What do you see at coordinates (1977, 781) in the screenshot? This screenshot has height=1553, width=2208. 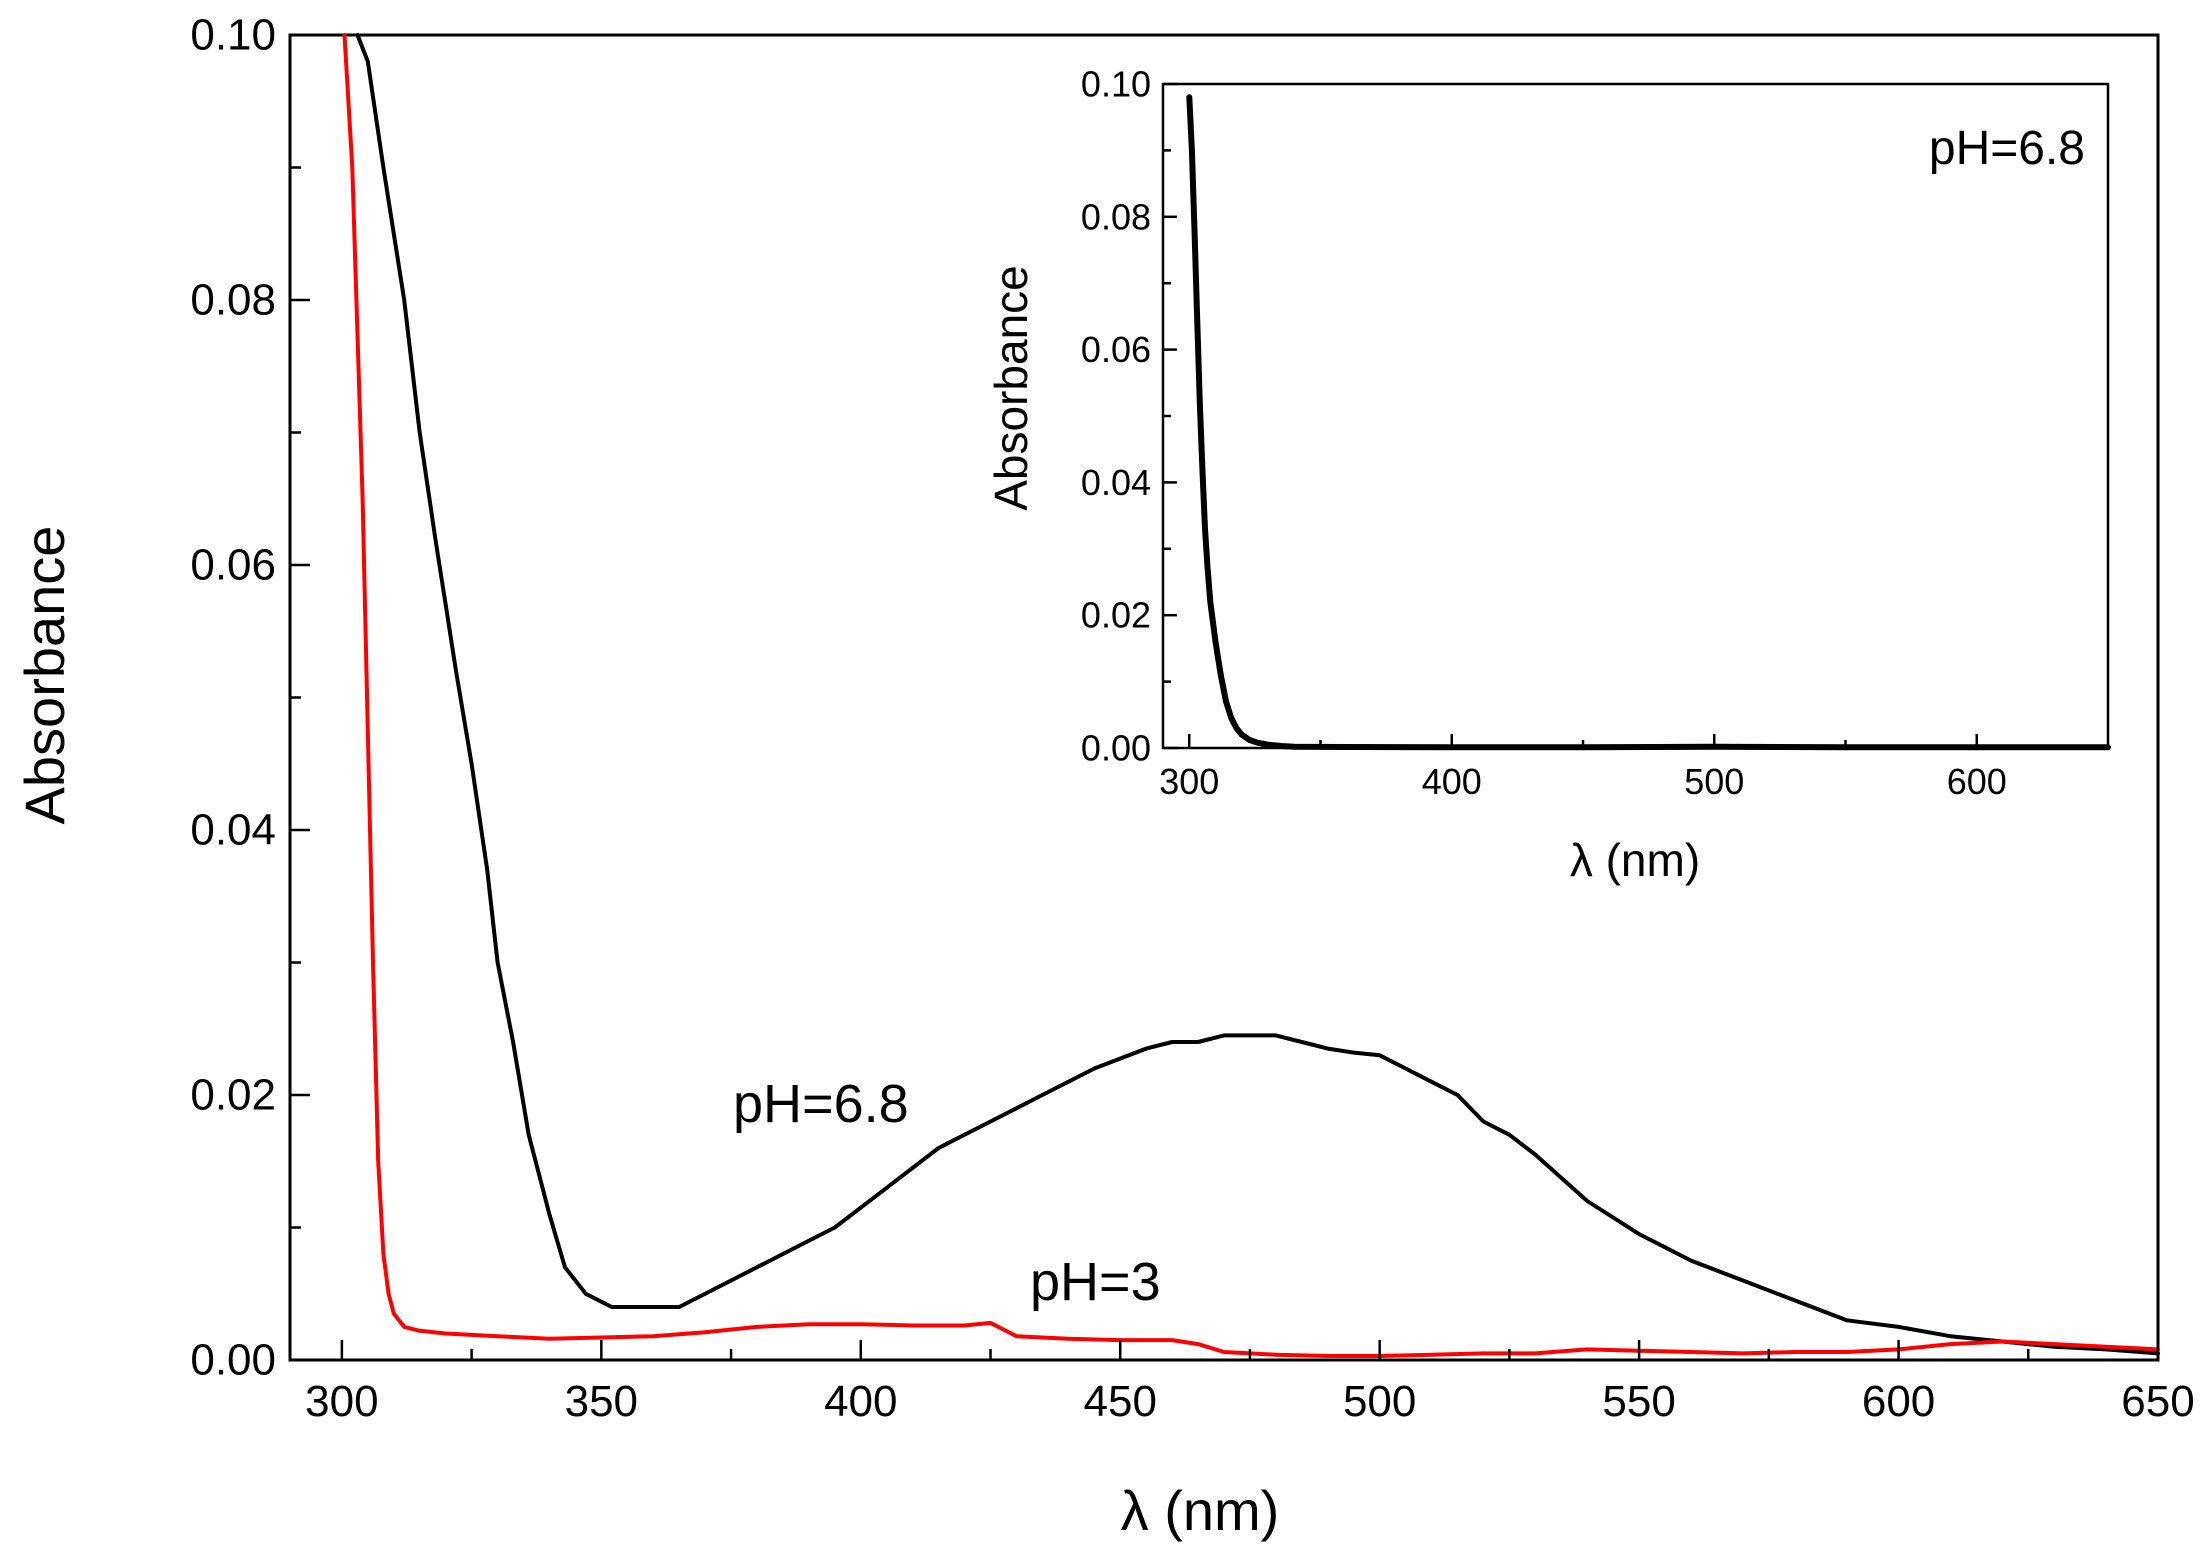 I see `inset-x-tick-label: 600` at bounding box center [1977, 781].